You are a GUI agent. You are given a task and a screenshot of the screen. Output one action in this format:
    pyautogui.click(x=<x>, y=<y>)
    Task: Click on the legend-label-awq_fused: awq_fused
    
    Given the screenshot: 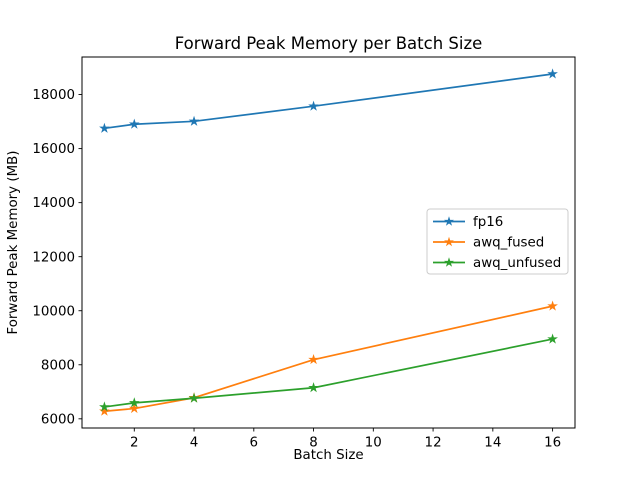 What is the action you would take?
    pyautogui.click(x=508, y=243)
    